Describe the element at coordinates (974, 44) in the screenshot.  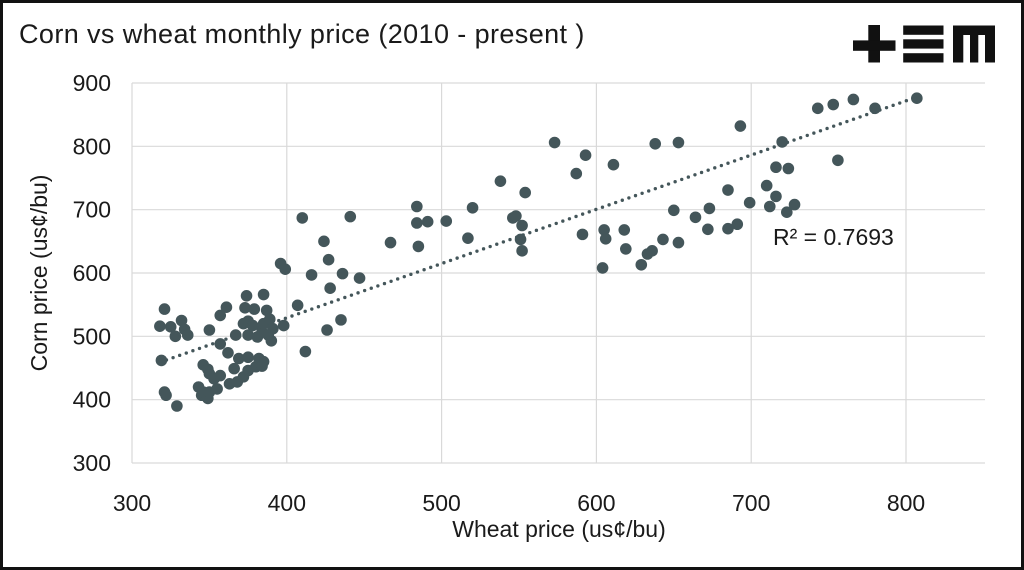
I see `logo-m-icon` at that location.